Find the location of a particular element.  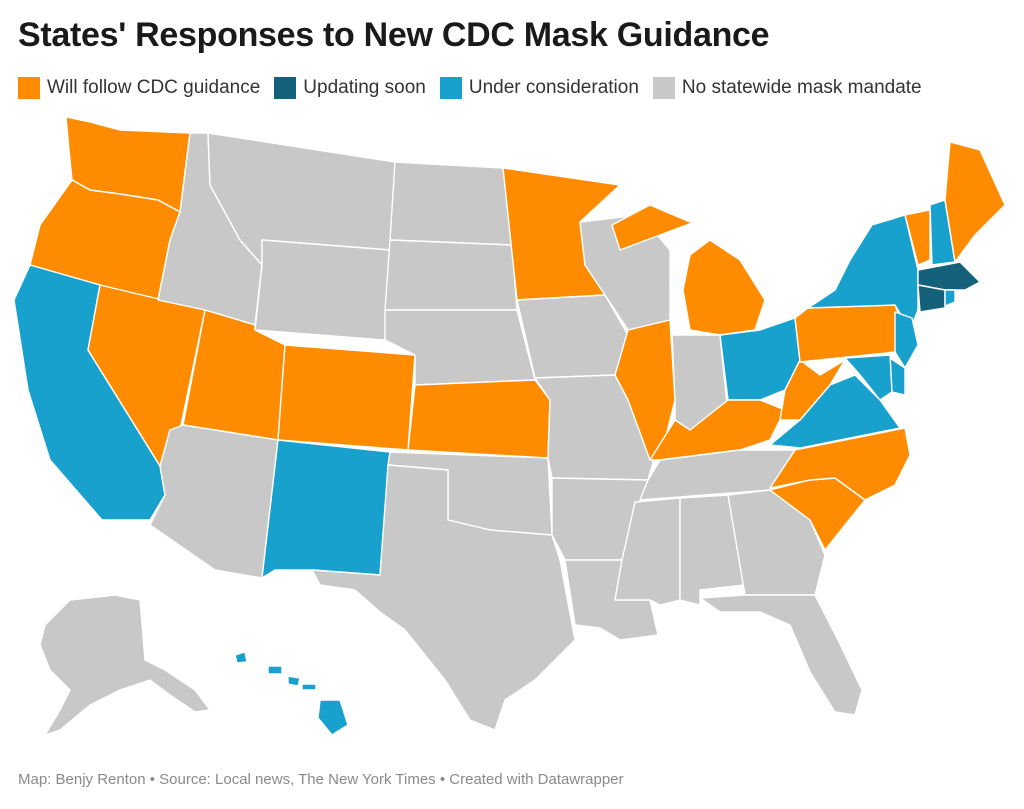

state-rhodeisland is located at coordinates (950, 298).